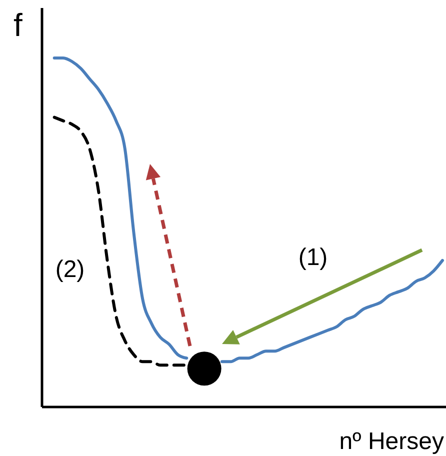  What do you see at coordinates (18, 25) in the screenshot?
I see `y-axis-title: f` at bounding box center [18, 25].